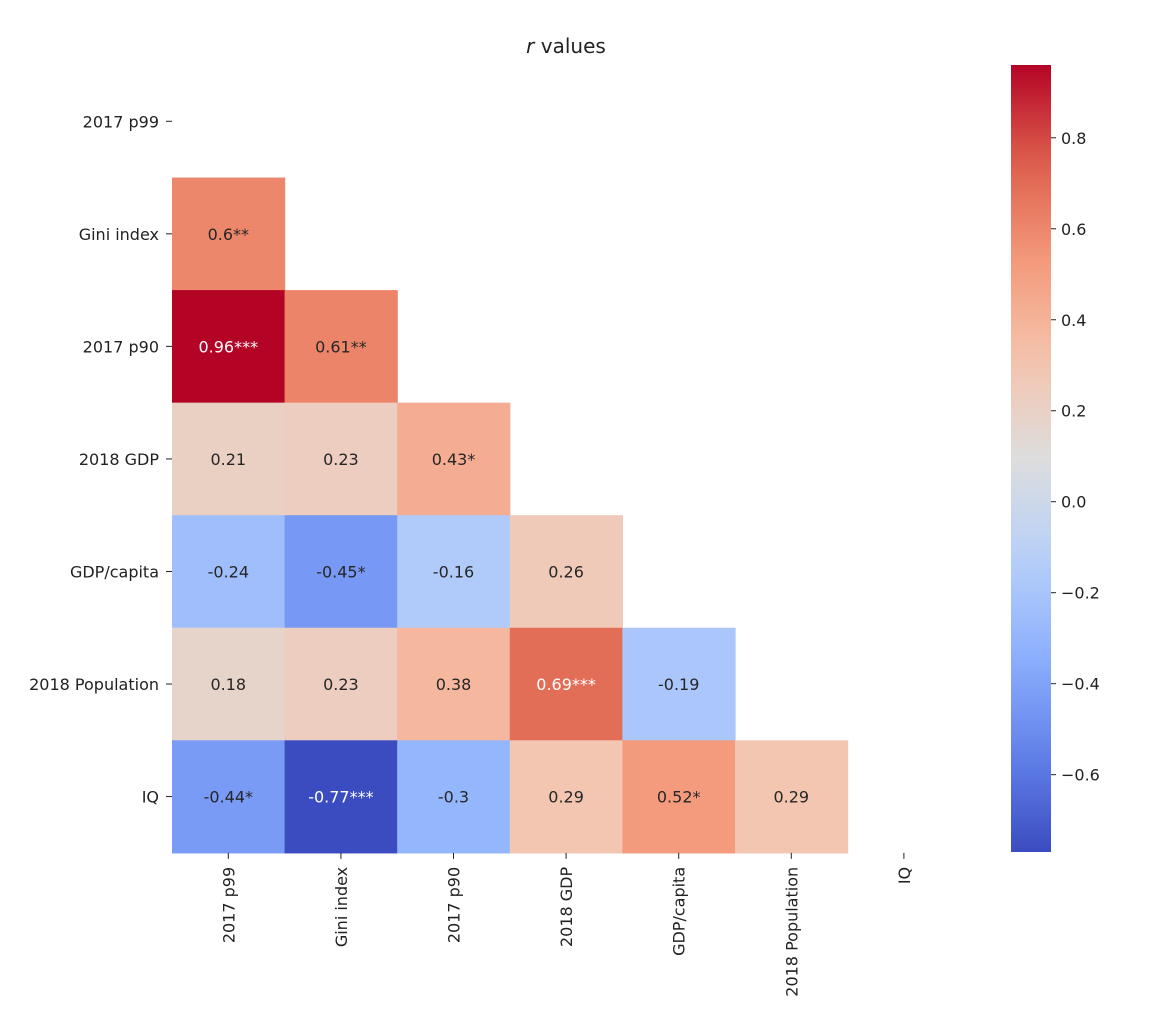 This screenshot has width=1157, height=1023. I want to click on x-tick-label: 2018 Population, so click(791, 932).